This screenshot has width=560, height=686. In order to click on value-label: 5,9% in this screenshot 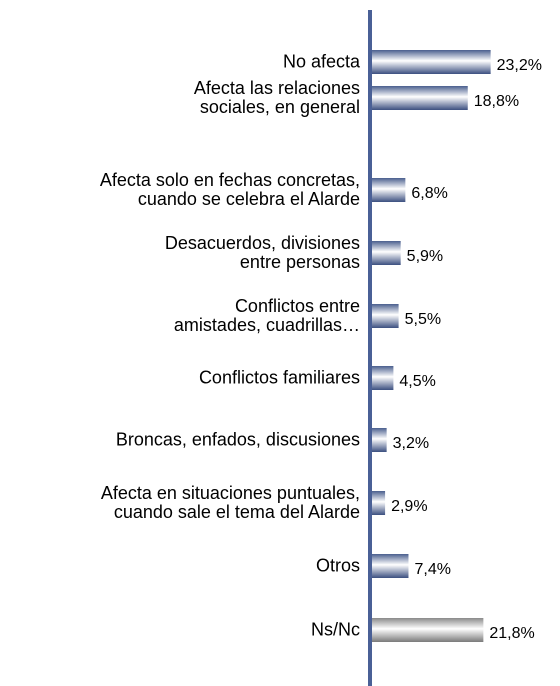, I will do `click(425, 256)`.